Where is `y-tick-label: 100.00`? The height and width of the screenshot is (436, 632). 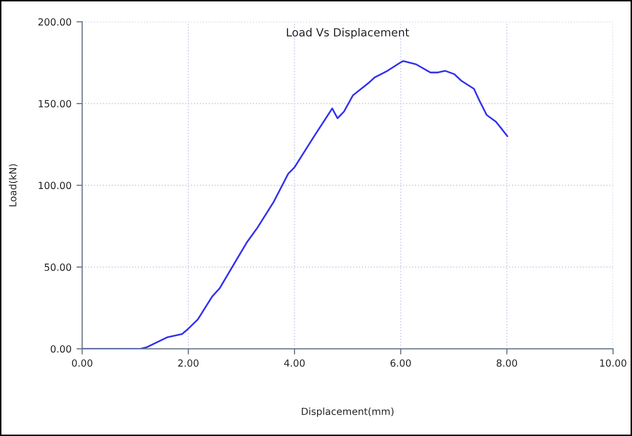
y-tick-label: 100.00 is located at coordinates (55, 186).